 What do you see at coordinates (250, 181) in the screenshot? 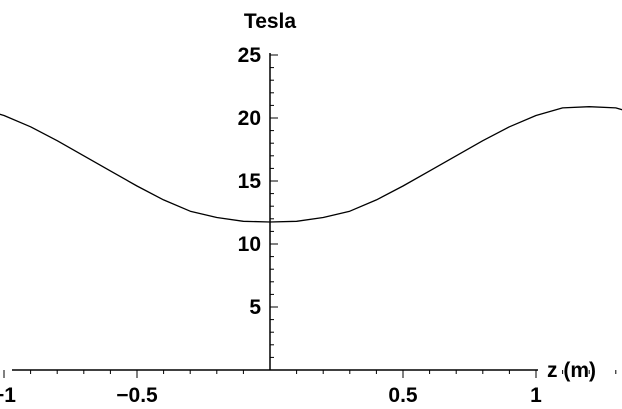
I see `y-tick-label: 15` at bounding box center [250, 181].